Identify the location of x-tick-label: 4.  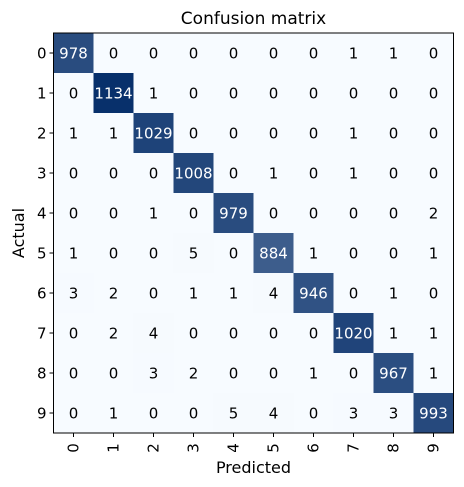
(234, 448).